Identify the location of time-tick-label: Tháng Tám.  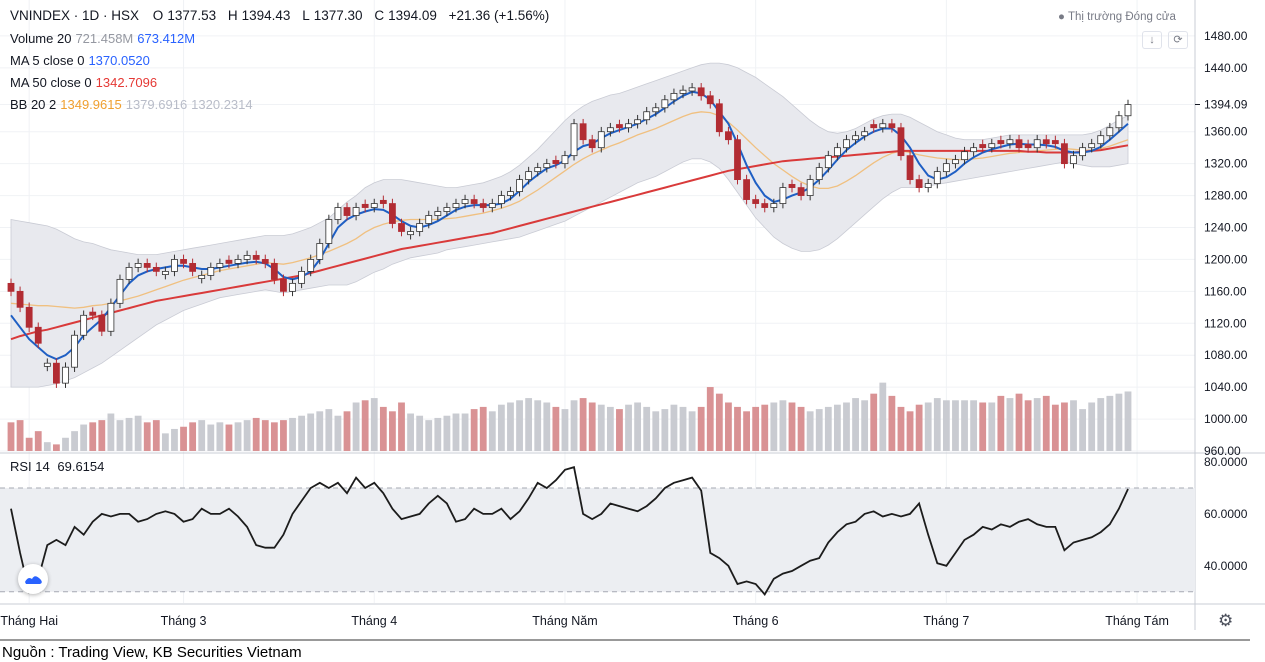
(1137, 621).